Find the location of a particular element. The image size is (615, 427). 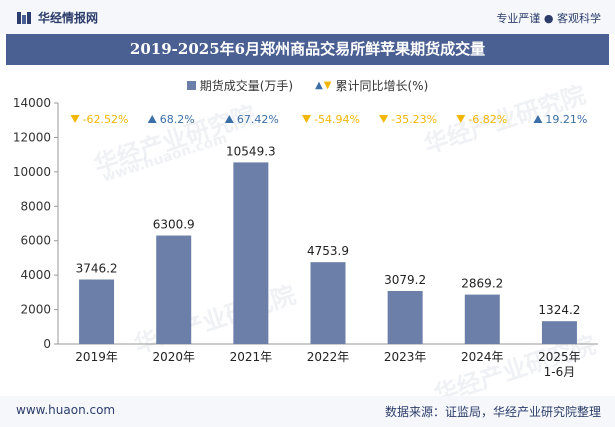

x-tick-label: 2023年 is located at coordinates (405, 357).